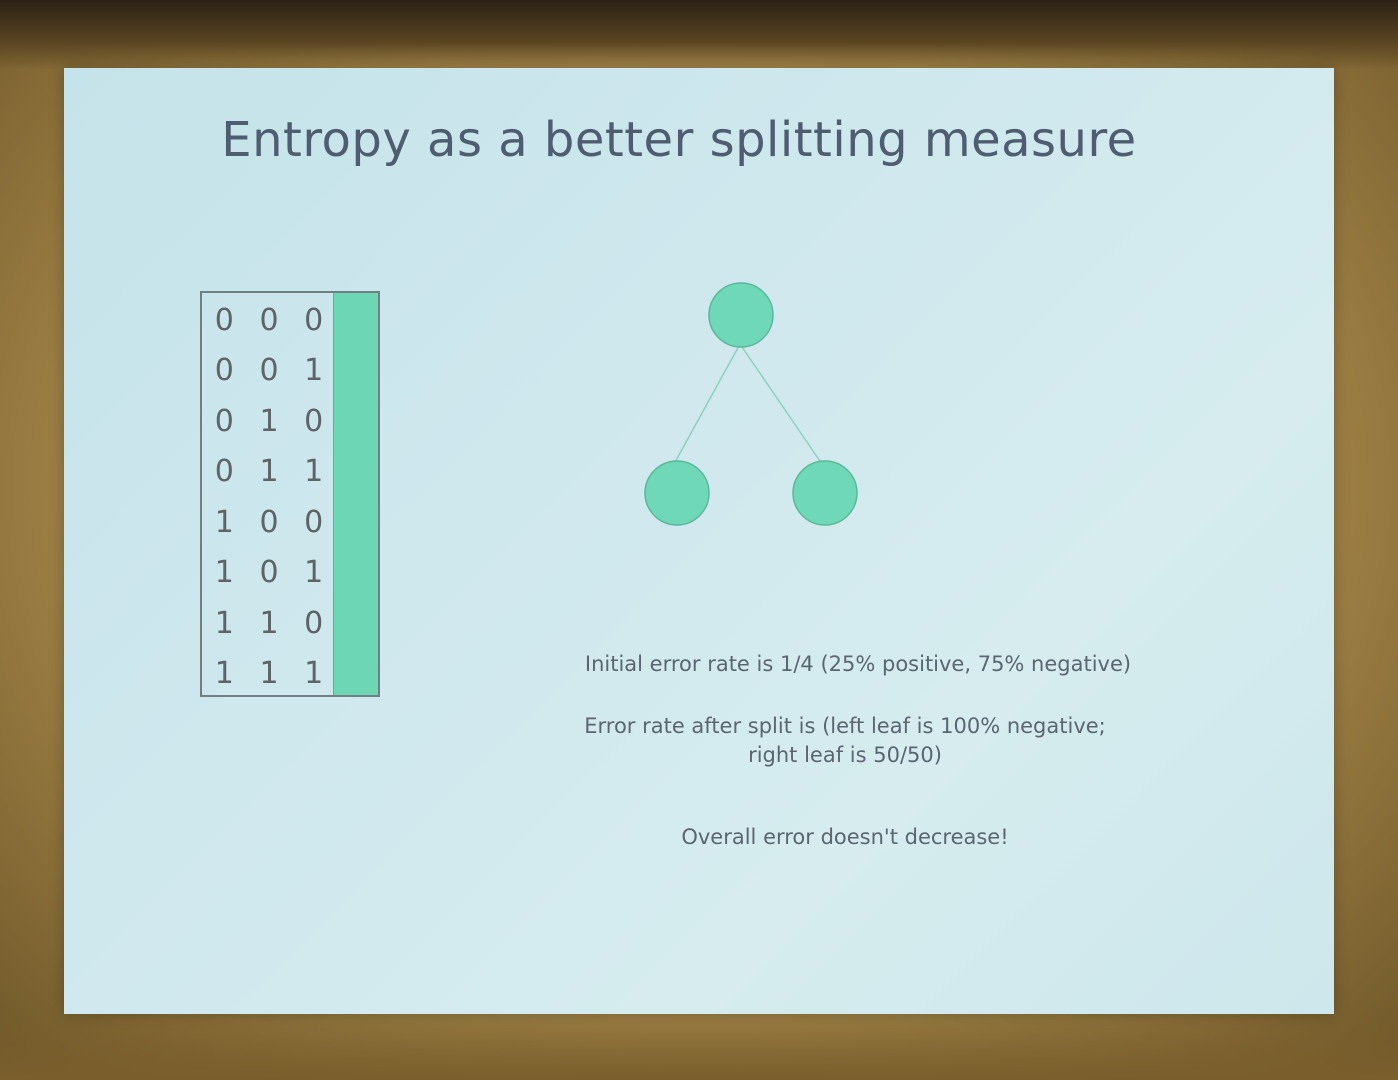 The width and height of the screenshot is (1398, 1080). What do you see at coordinates (741, 315) in the screenshot?
I see `tree-root-node` at bounding box center [741, 315].